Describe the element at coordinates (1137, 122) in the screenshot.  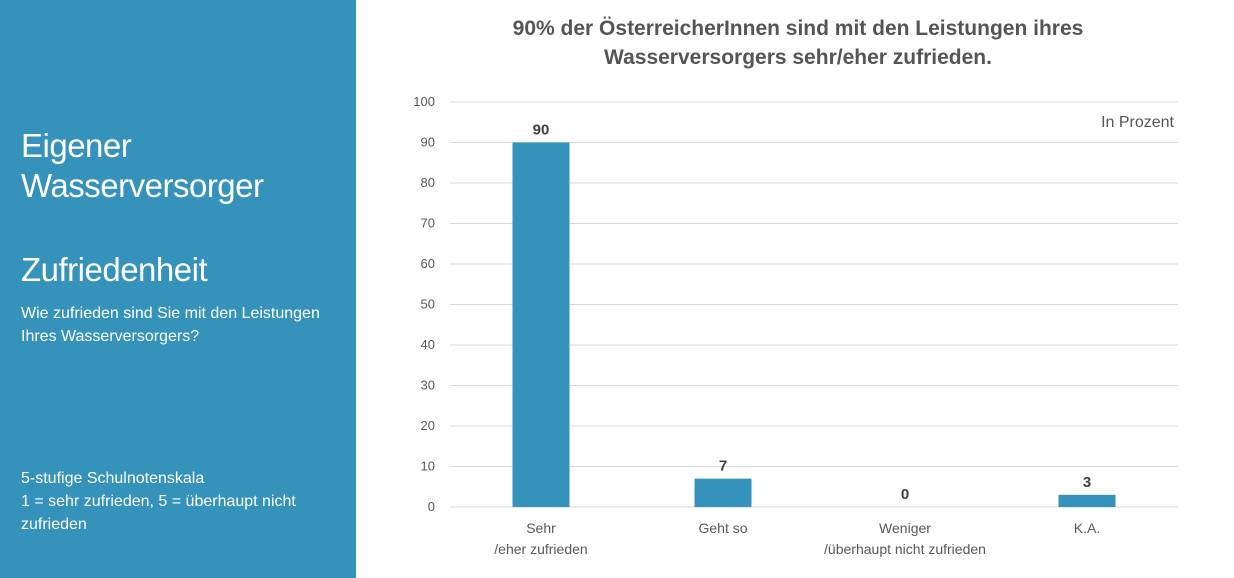
I see `unit-label: In Prozent` at that location.